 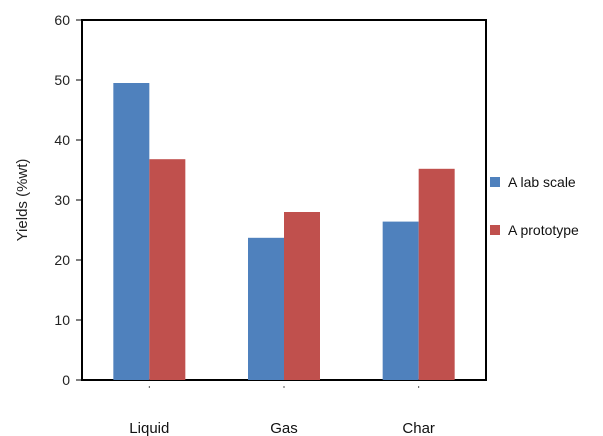 I want to click on bar-a-prototype-gas, so click(x=302, y=296).